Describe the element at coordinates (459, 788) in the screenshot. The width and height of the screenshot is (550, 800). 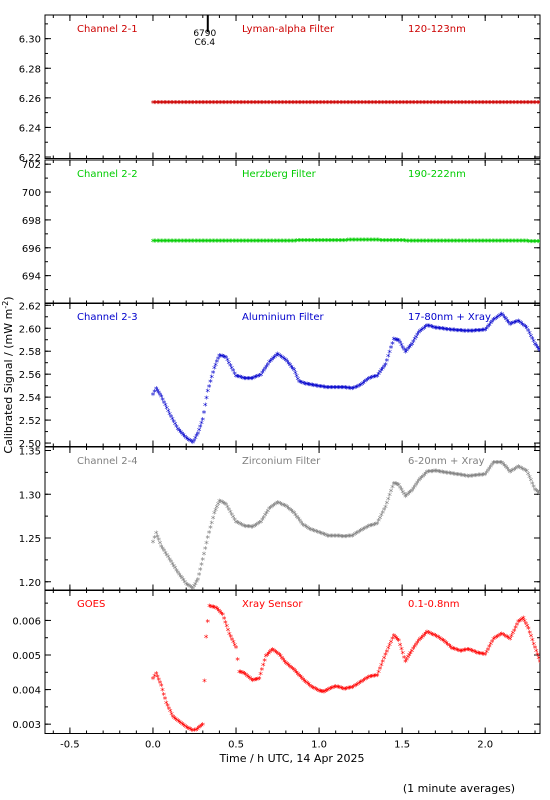
I see `footnote: (1 minute averages)` at that location.